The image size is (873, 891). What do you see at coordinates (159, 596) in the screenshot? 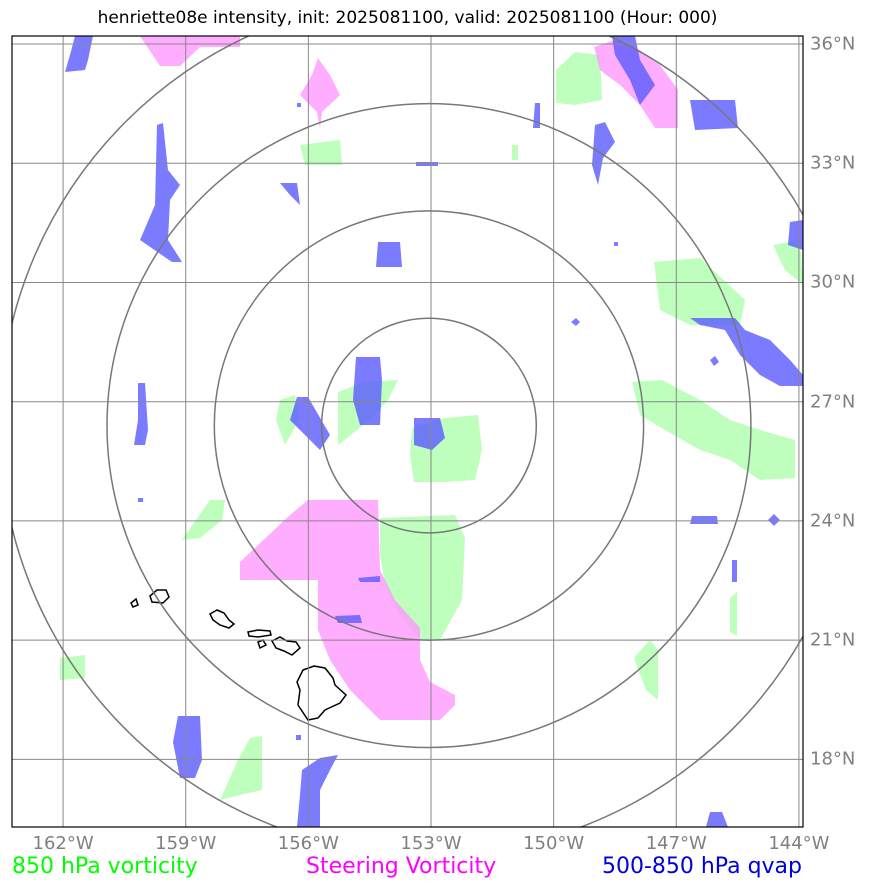
I see `island-kauai` at bounding box center [159, 596].